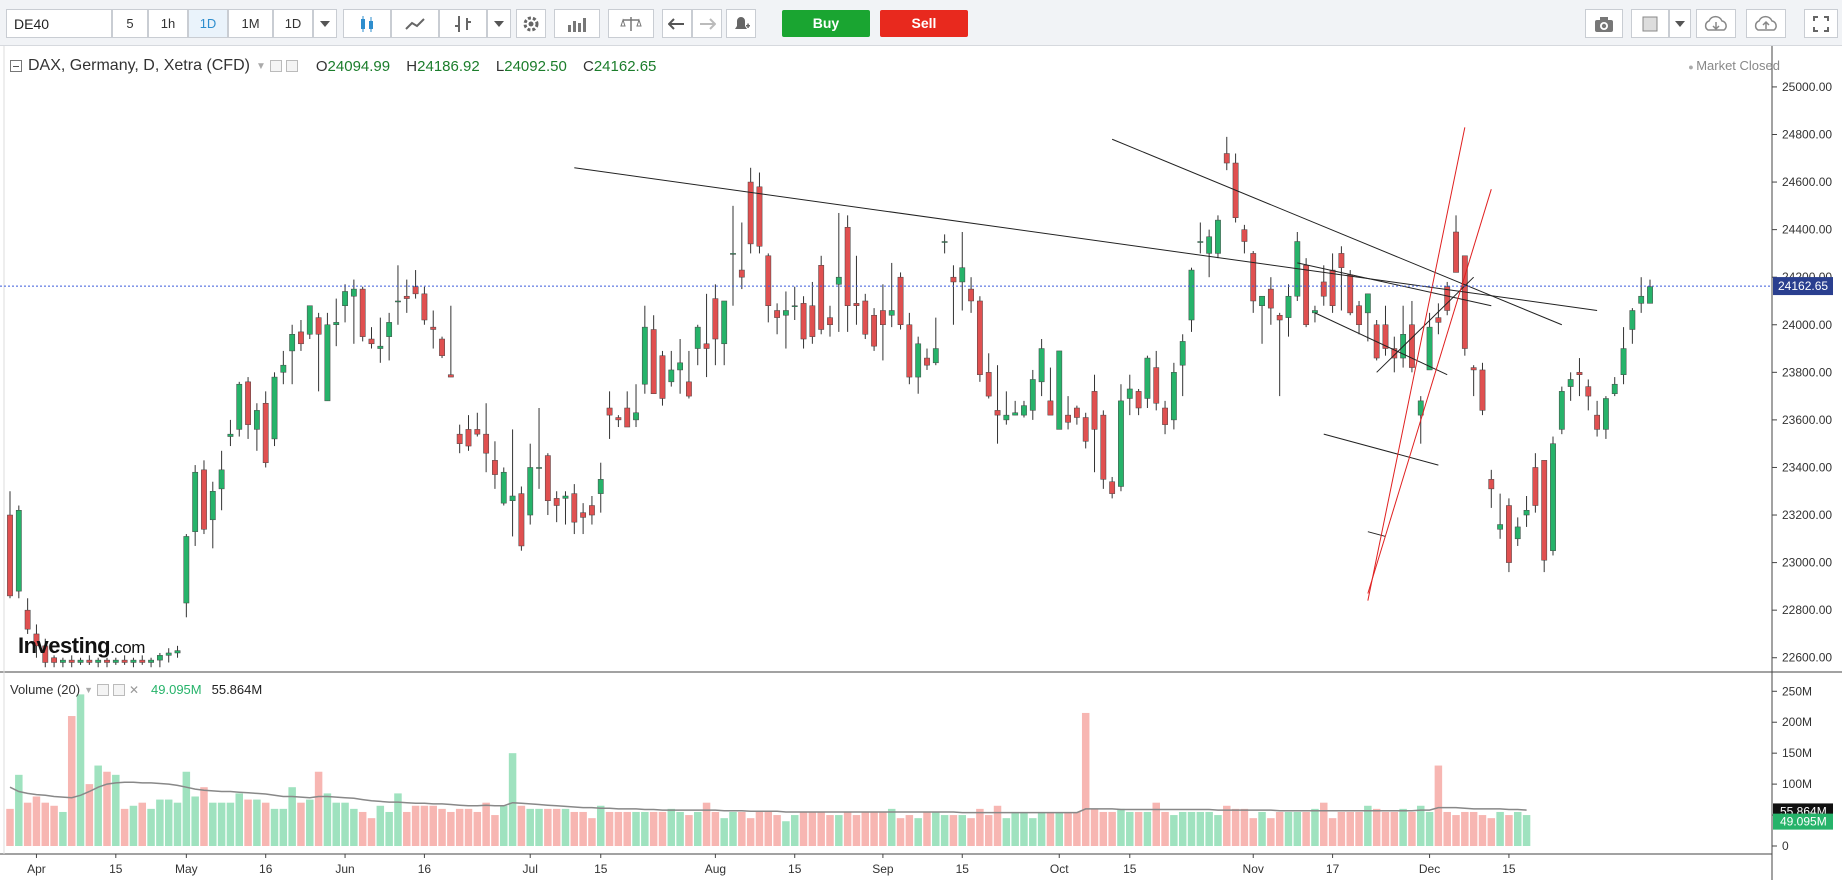  Describe the element at coordinates (45, 689) in the screenshot. I see `volume-title: Volume (20)` at that location.